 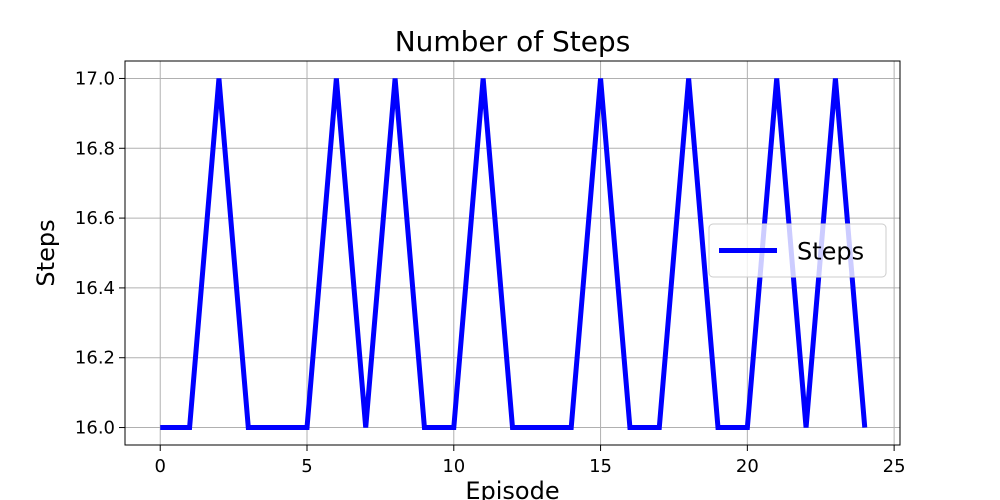 What do you see at coordinates (95, 78) in the screenshot?
I see `y-tick-label: 17.0` at bounding box center [95, 78].